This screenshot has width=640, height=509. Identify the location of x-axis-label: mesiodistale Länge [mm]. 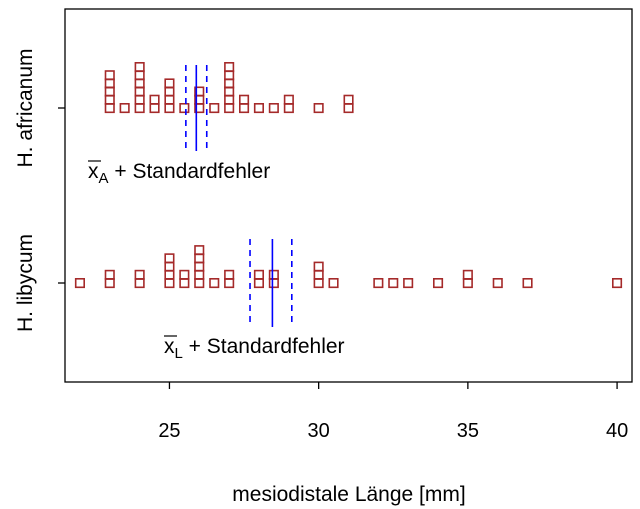
(348, 494).